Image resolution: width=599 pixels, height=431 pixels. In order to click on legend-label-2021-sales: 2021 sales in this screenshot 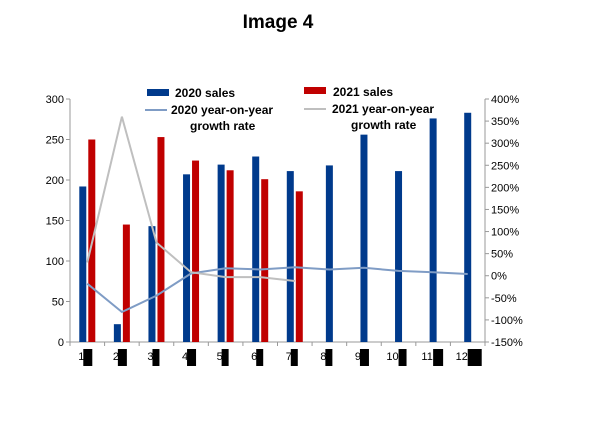, I will do `click(363, 92)`.